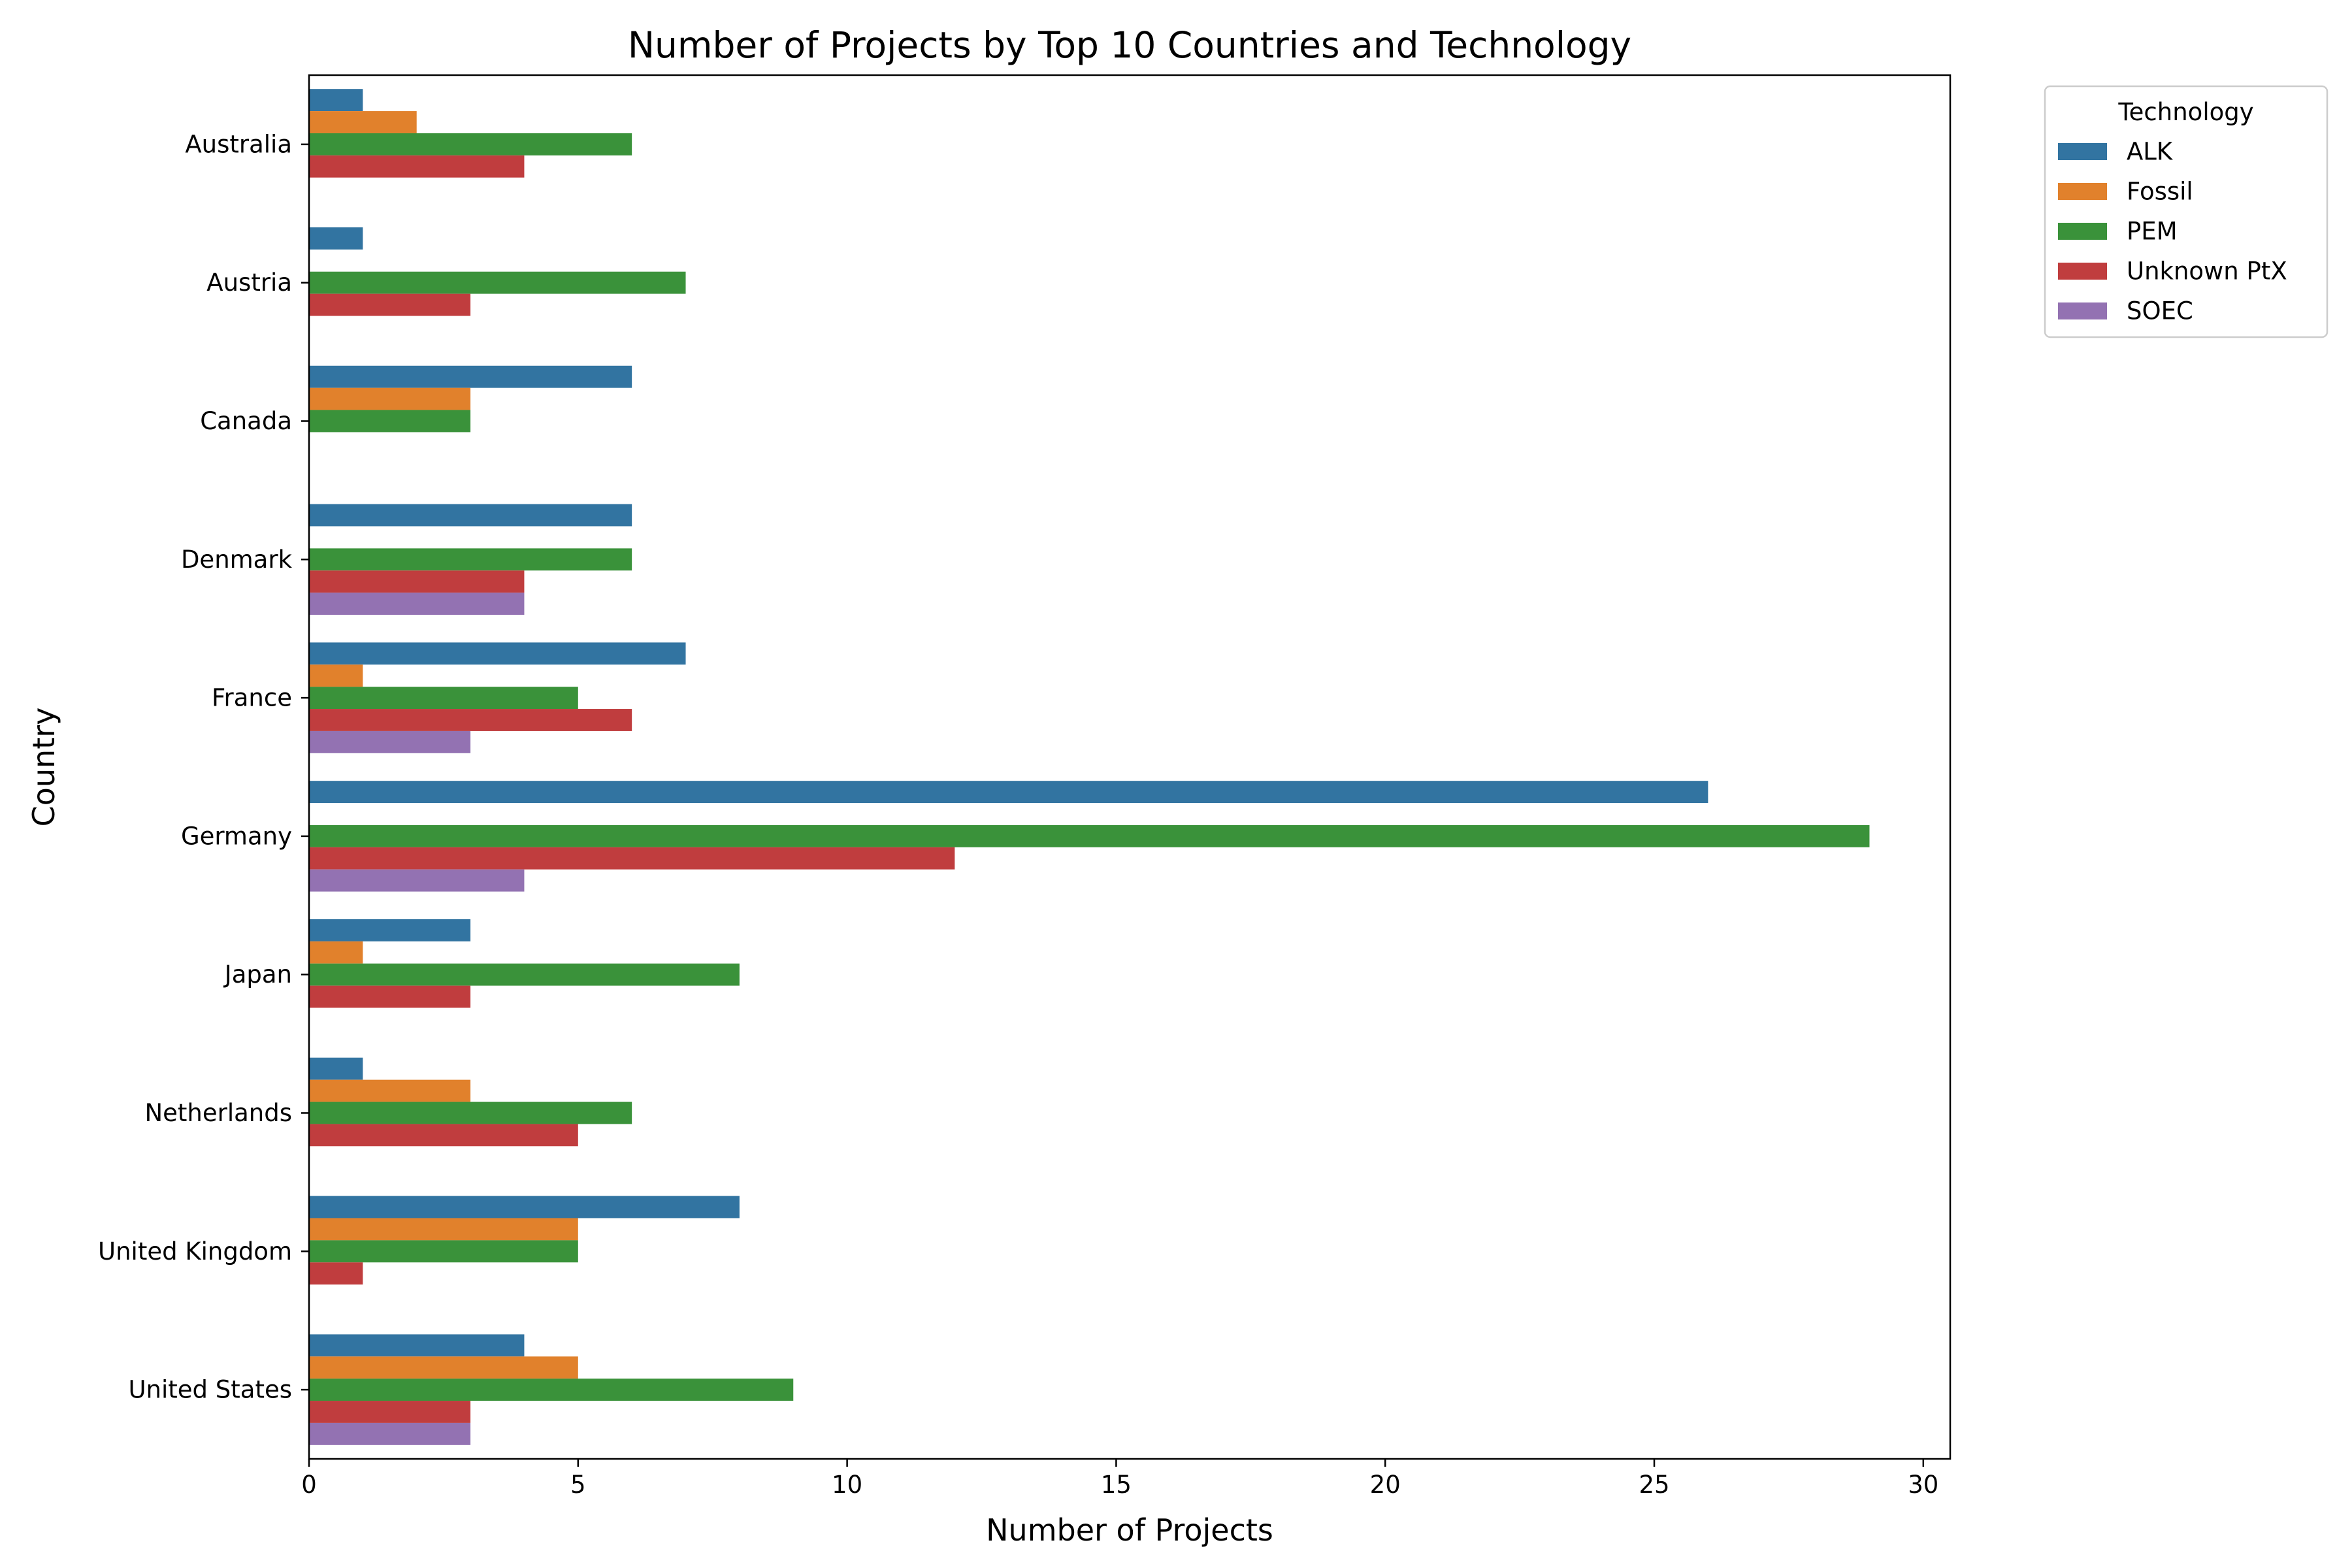 The height and width of the screenshot is (1568, 2352). I want to click on x-tick-label: 0, so click(309, 1485).